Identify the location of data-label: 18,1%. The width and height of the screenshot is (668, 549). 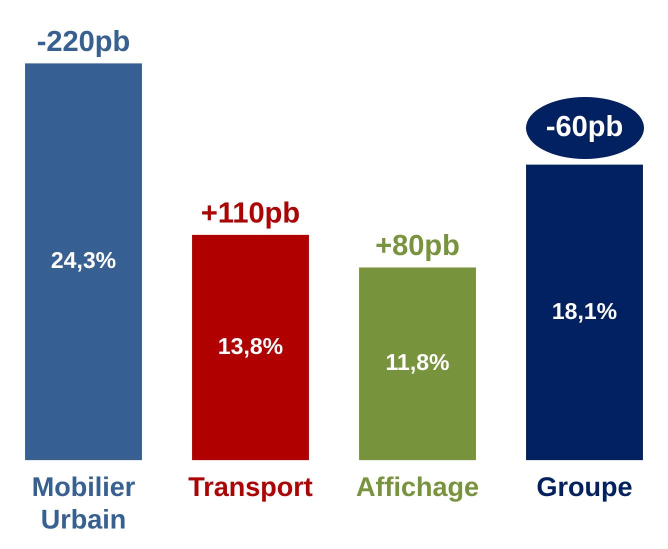
(585, 311).